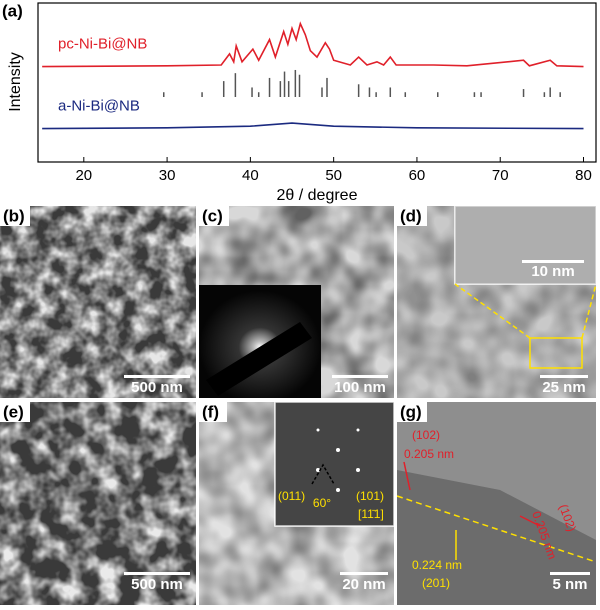 This screenshot has height=610, width=600. What do you see at coordinates (12, 10) in the screenshot?
I see `panel-label: (a)` at bounding box center [12, 10].